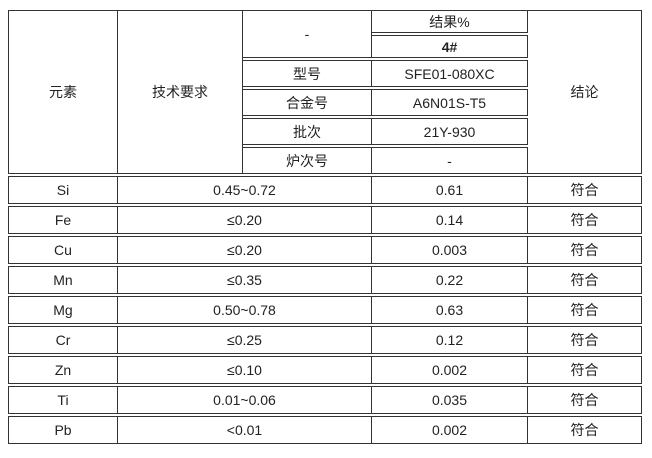 The image size is (652, 458). I want to click on requirement-cell: 0.45~0.72, so click(245, 190).